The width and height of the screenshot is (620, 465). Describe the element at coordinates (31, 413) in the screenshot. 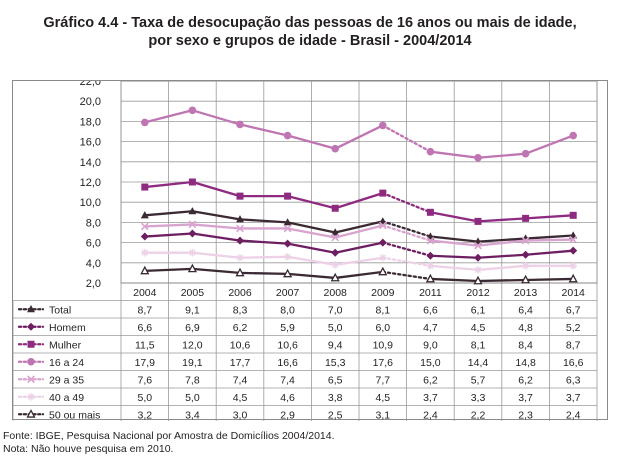

I see `legend-marker-50-ou-mais` at that location.